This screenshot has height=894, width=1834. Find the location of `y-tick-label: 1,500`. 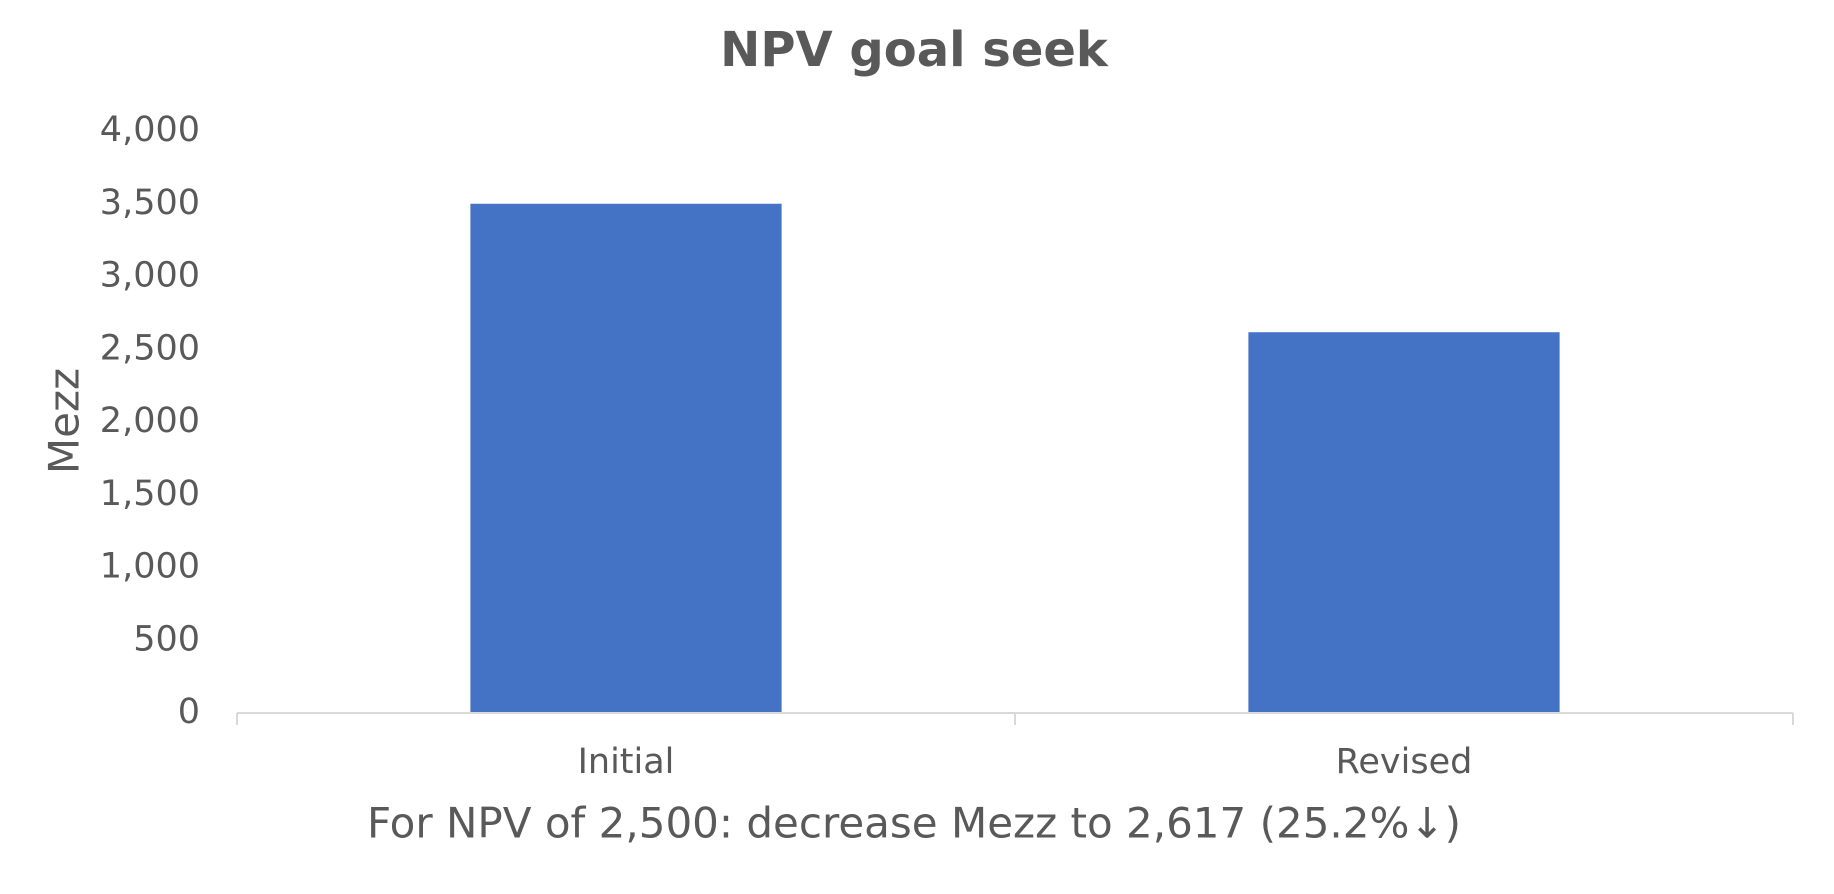

y-tick-label: 1,500 is located at coordinates (150, 494).